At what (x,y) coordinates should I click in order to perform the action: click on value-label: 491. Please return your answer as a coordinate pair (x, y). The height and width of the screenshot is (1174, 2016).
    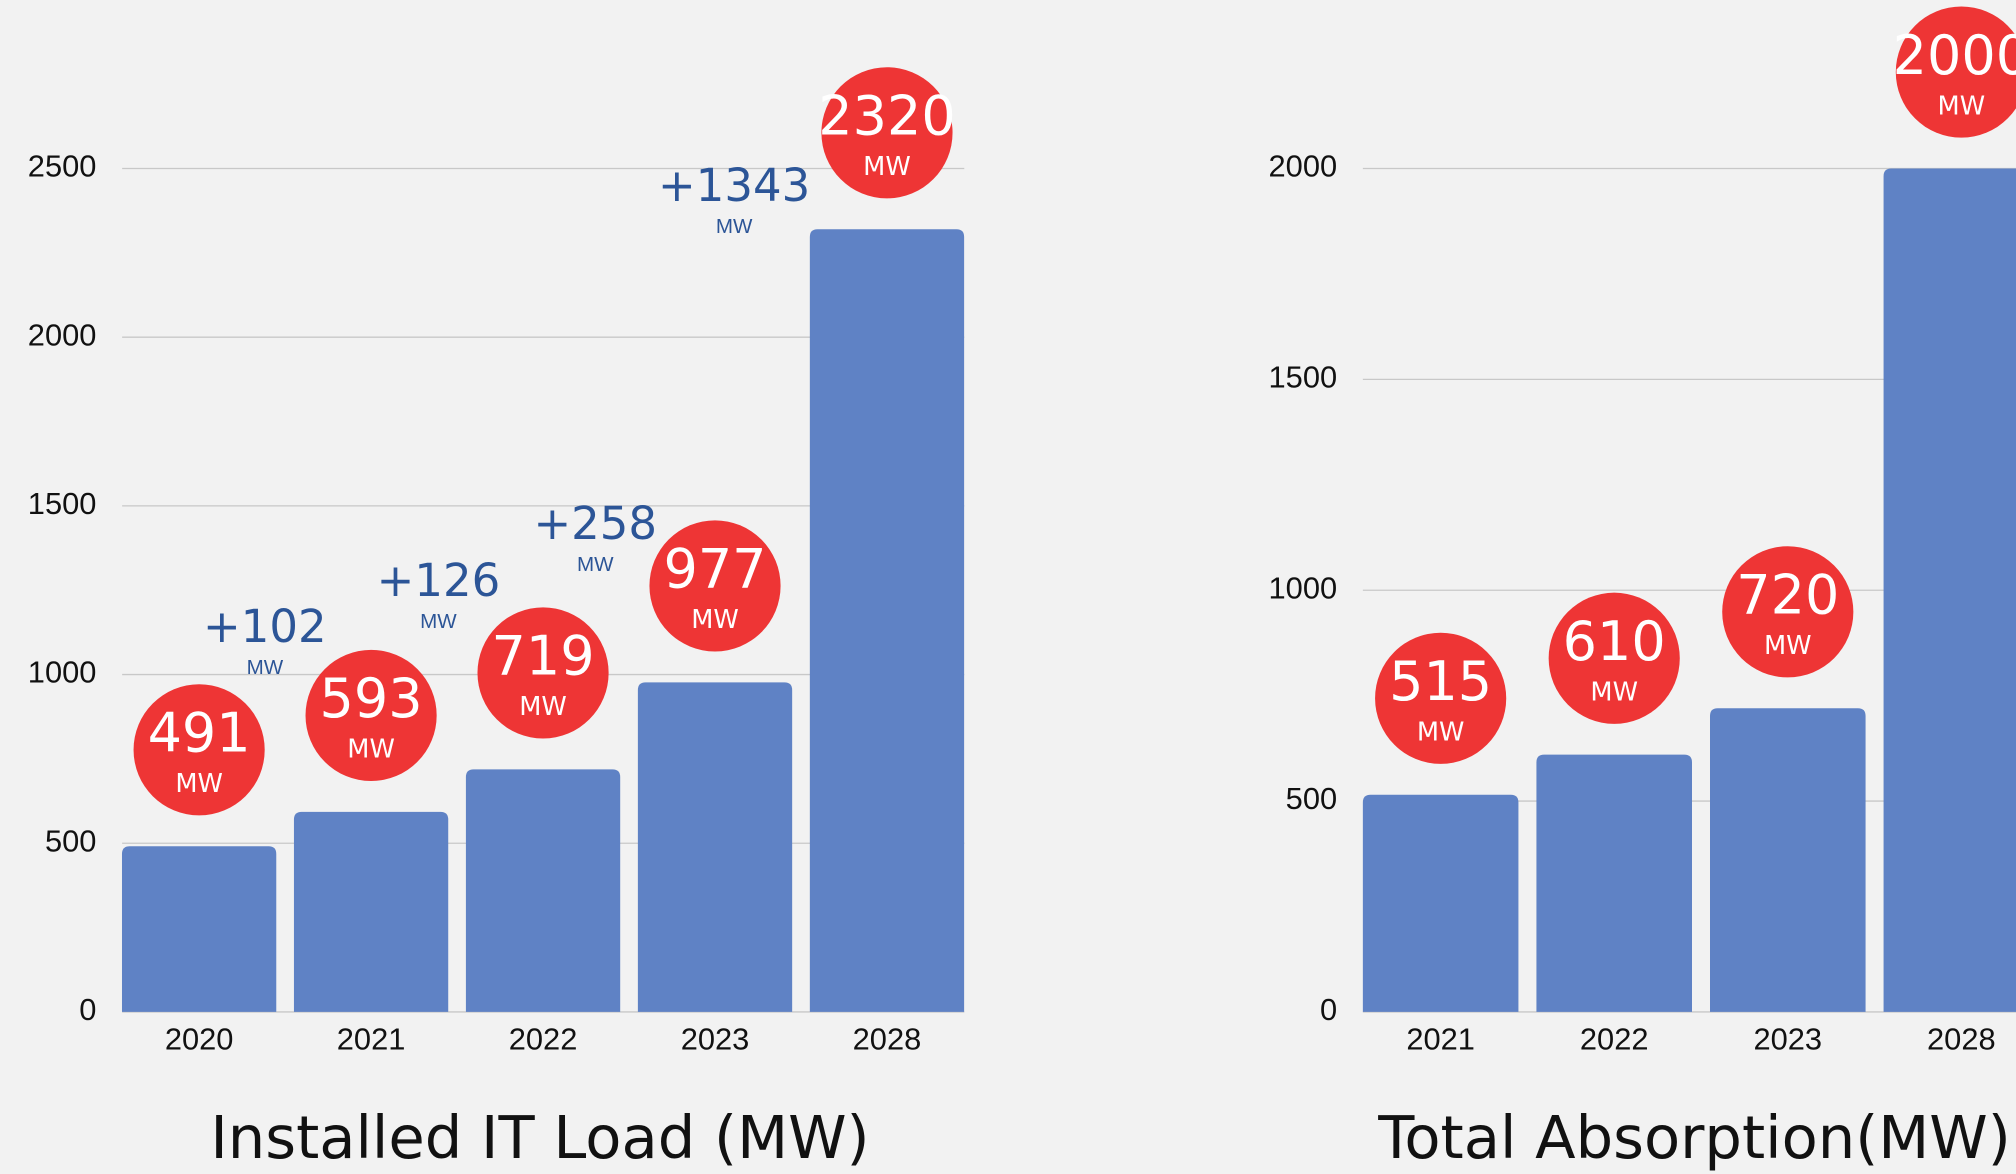
    Looking at the image, I should click on (199, 733).